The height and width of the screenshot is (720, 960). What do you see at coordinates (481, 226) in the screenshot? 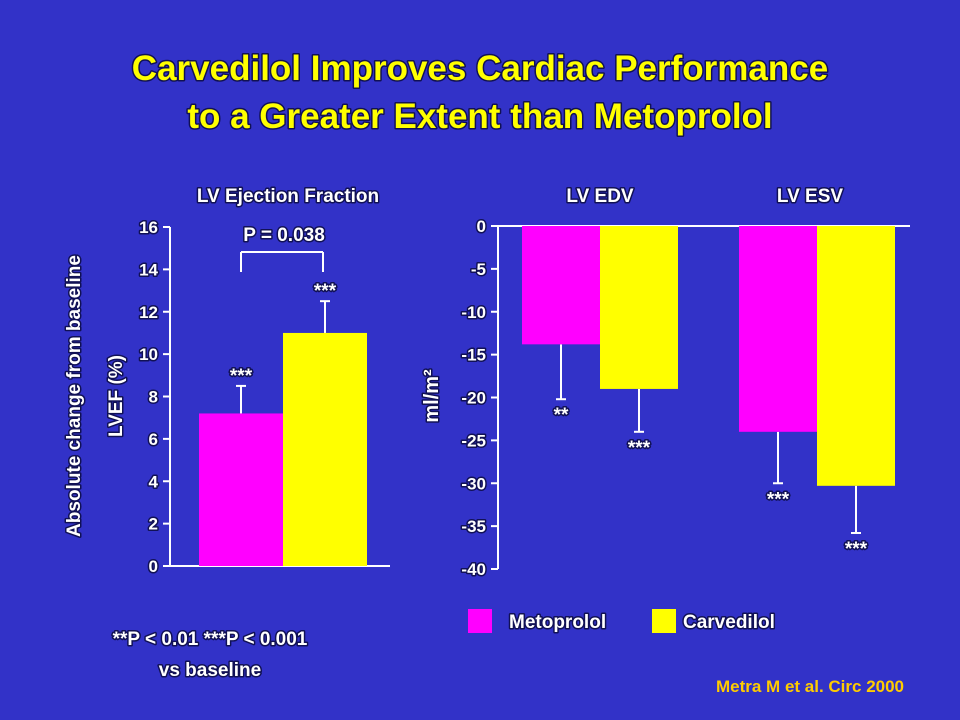
I see `volume-y-tick-label: 0` at bounding box center [481, 226].